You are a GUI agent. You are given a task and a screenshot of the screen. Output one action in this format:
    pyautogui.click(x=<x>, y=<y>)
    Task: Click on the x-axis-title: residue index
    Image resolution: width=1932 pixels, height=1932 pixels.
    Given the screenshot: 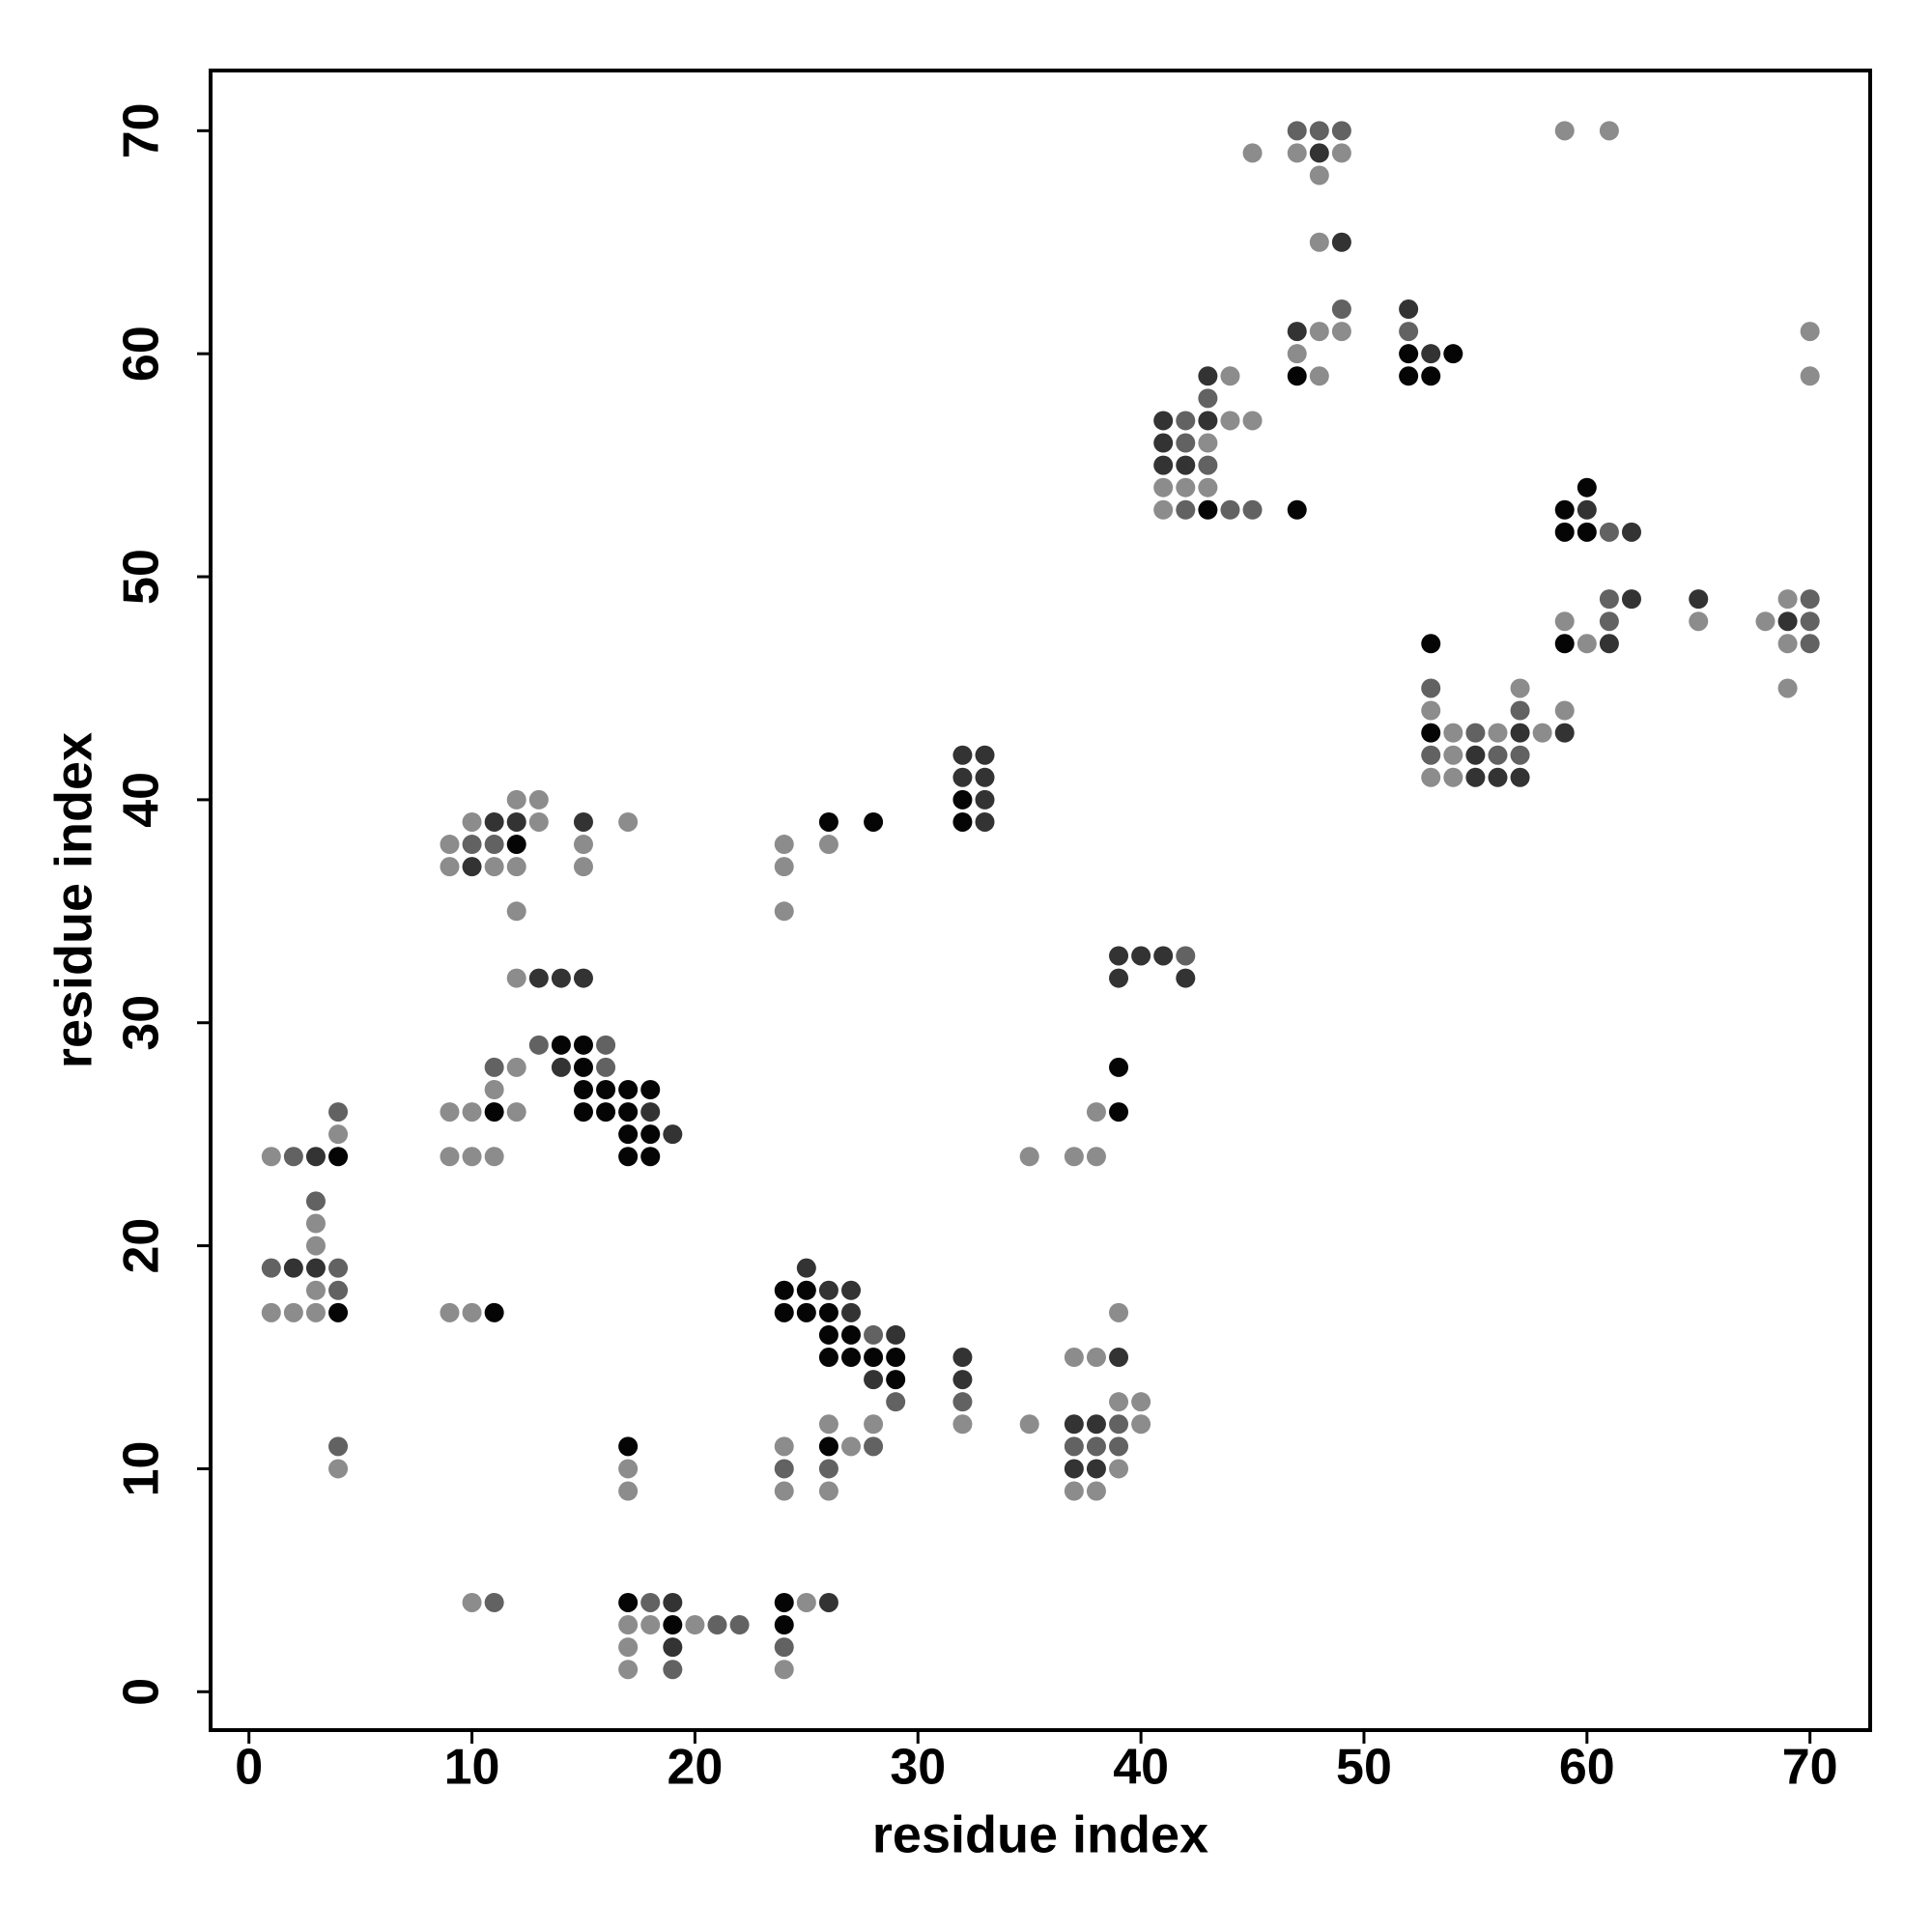 What is the action you would take?
    pyautogui.click(x=1040, y=1834)
    